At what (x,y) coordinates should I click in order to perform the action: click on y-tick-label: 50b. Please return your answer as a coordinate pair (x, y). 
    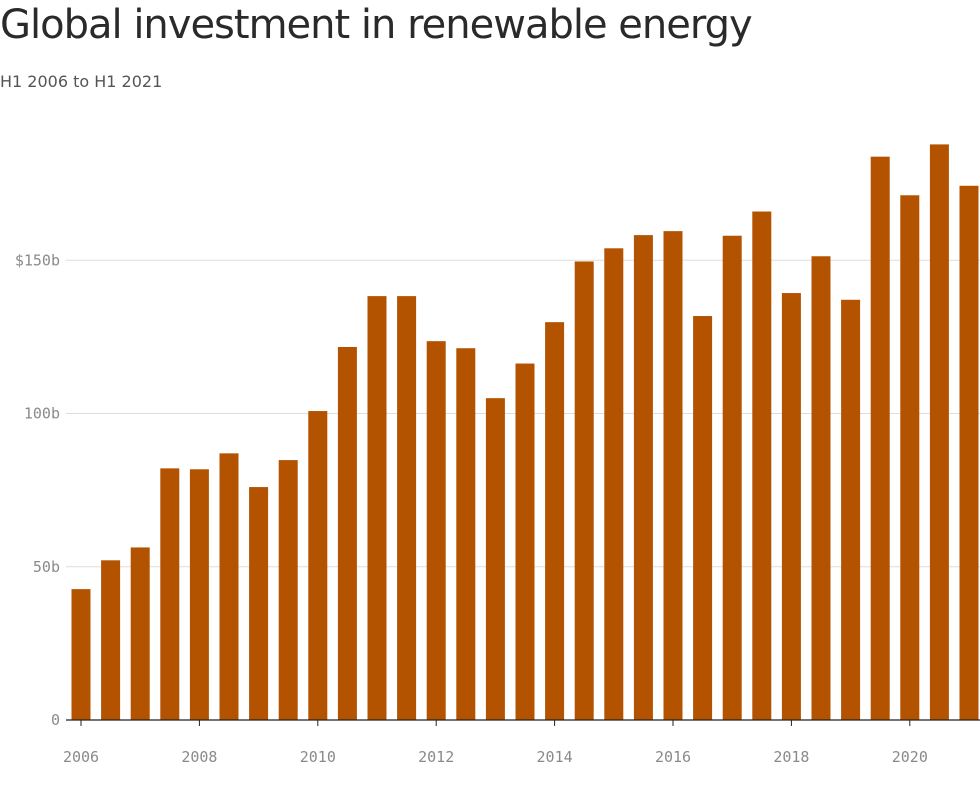
    Looking at the image, I should click on (46, 567).